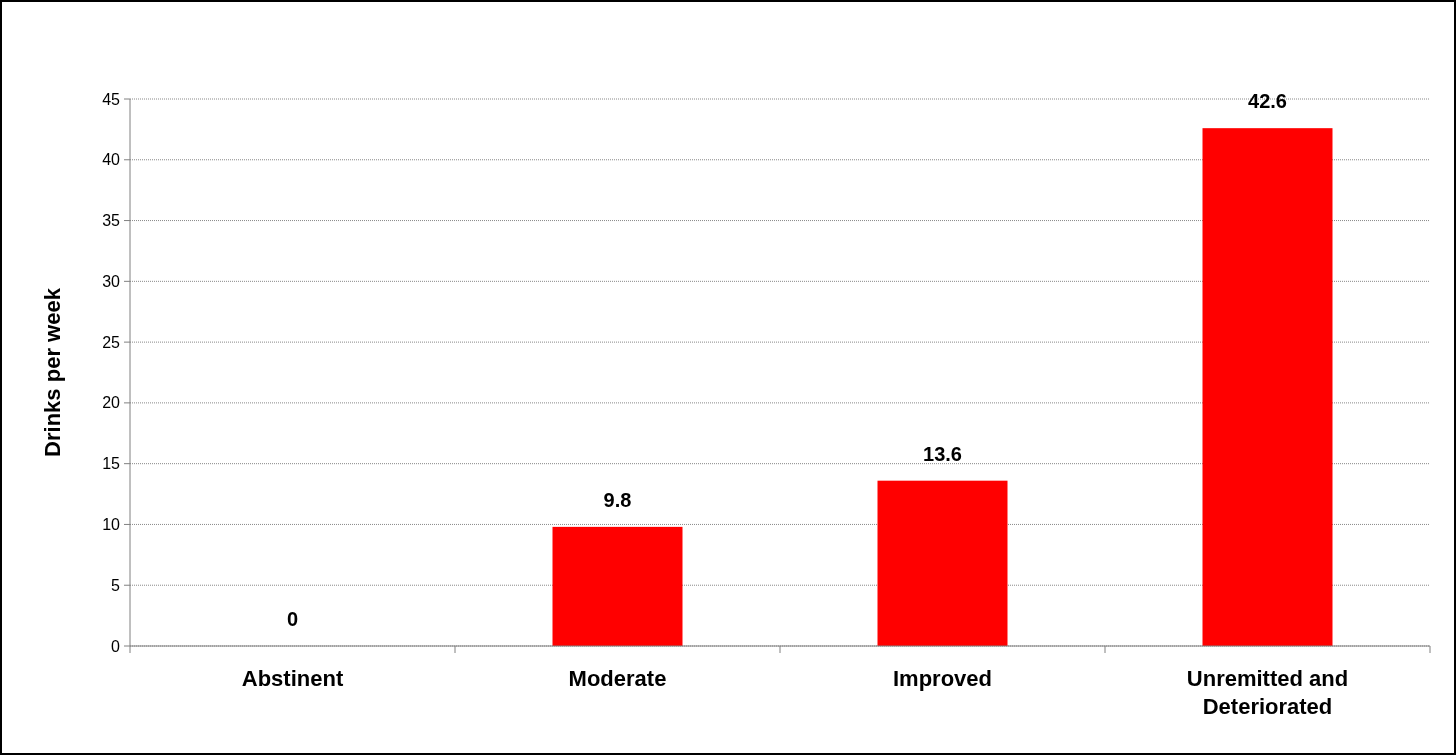  What do you see at coordinates (111, 99) in the screenshot?
I see `y-tick-label: 45` at bounding box center [111, 99].